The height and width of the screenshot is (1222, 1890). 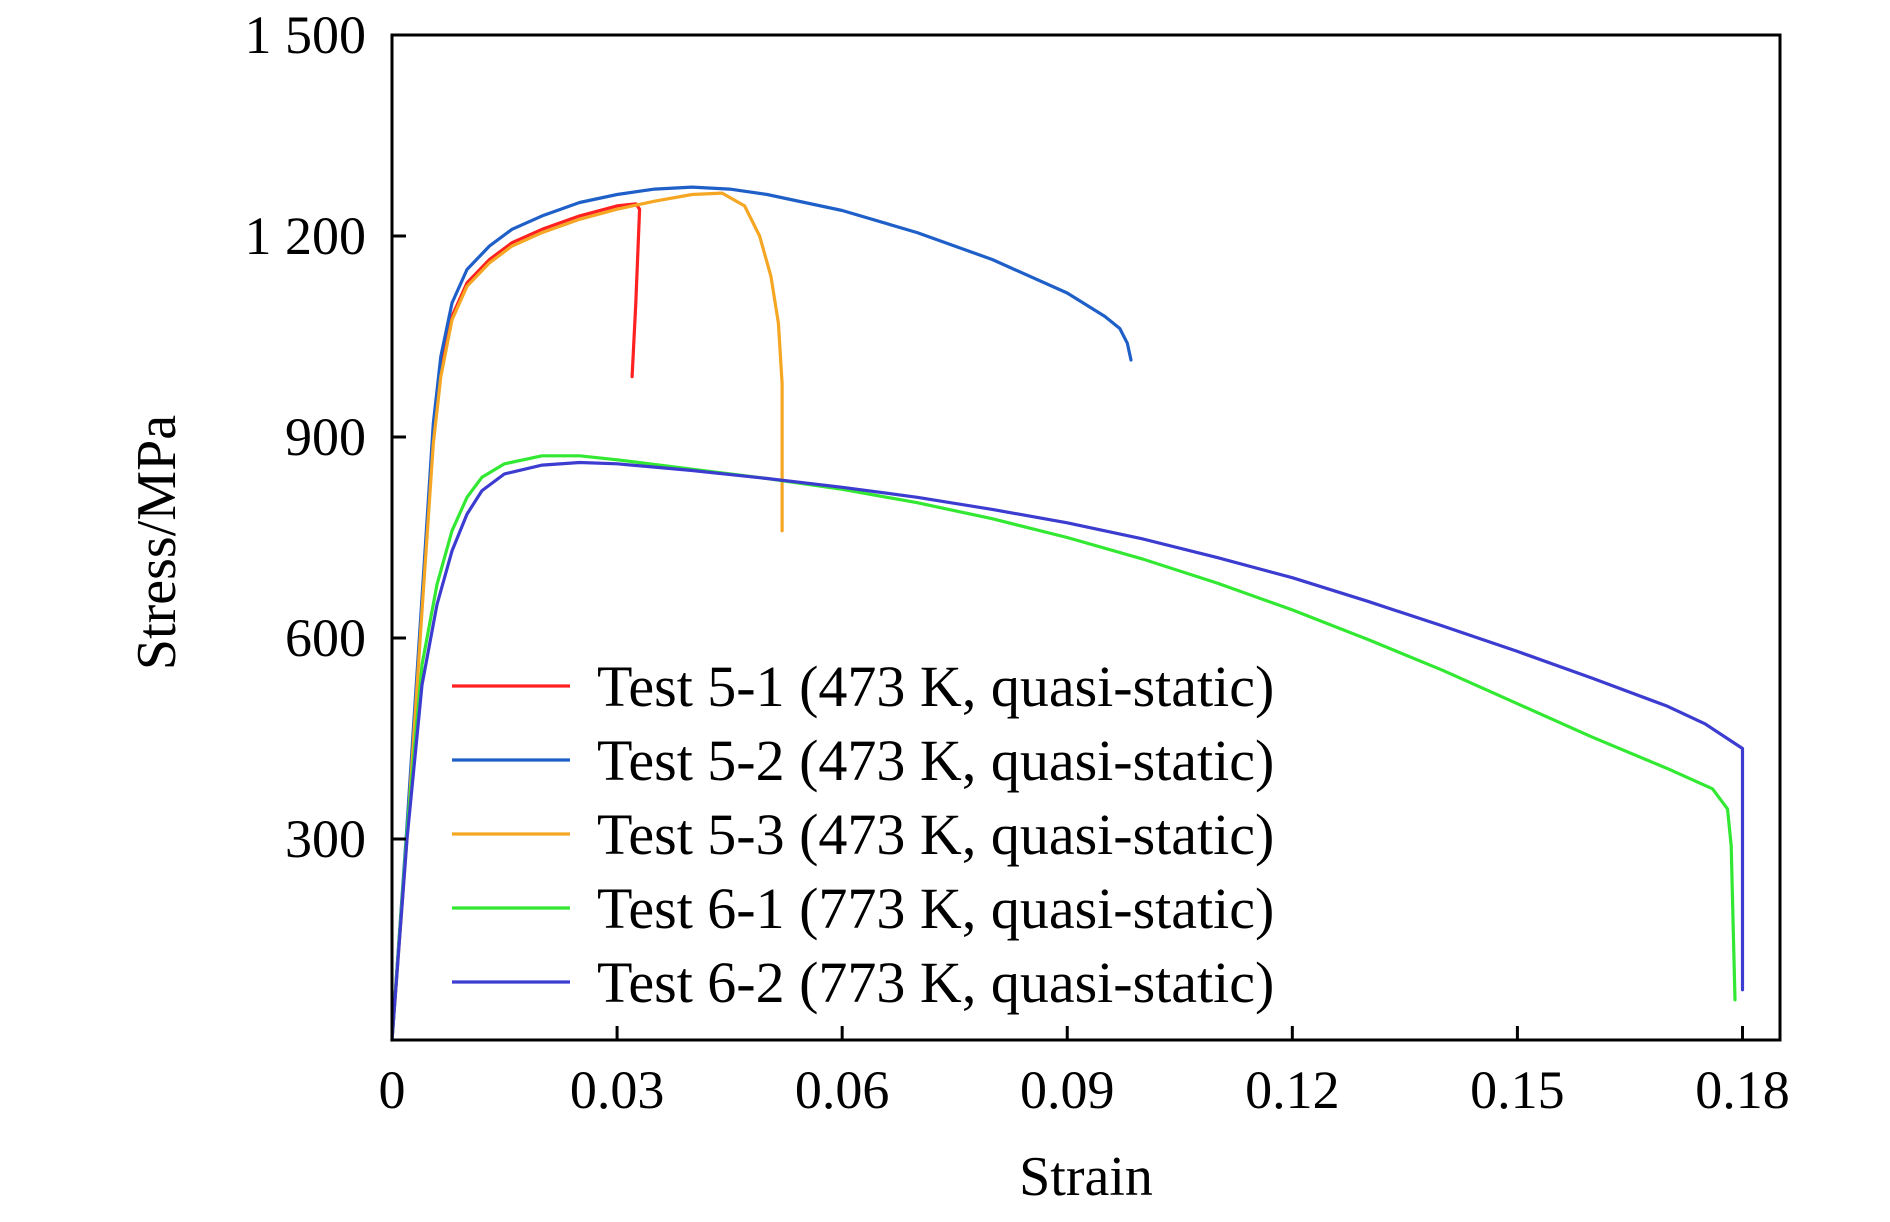 I want to click on y-tick-label: 900, so click(x=325, y=437).